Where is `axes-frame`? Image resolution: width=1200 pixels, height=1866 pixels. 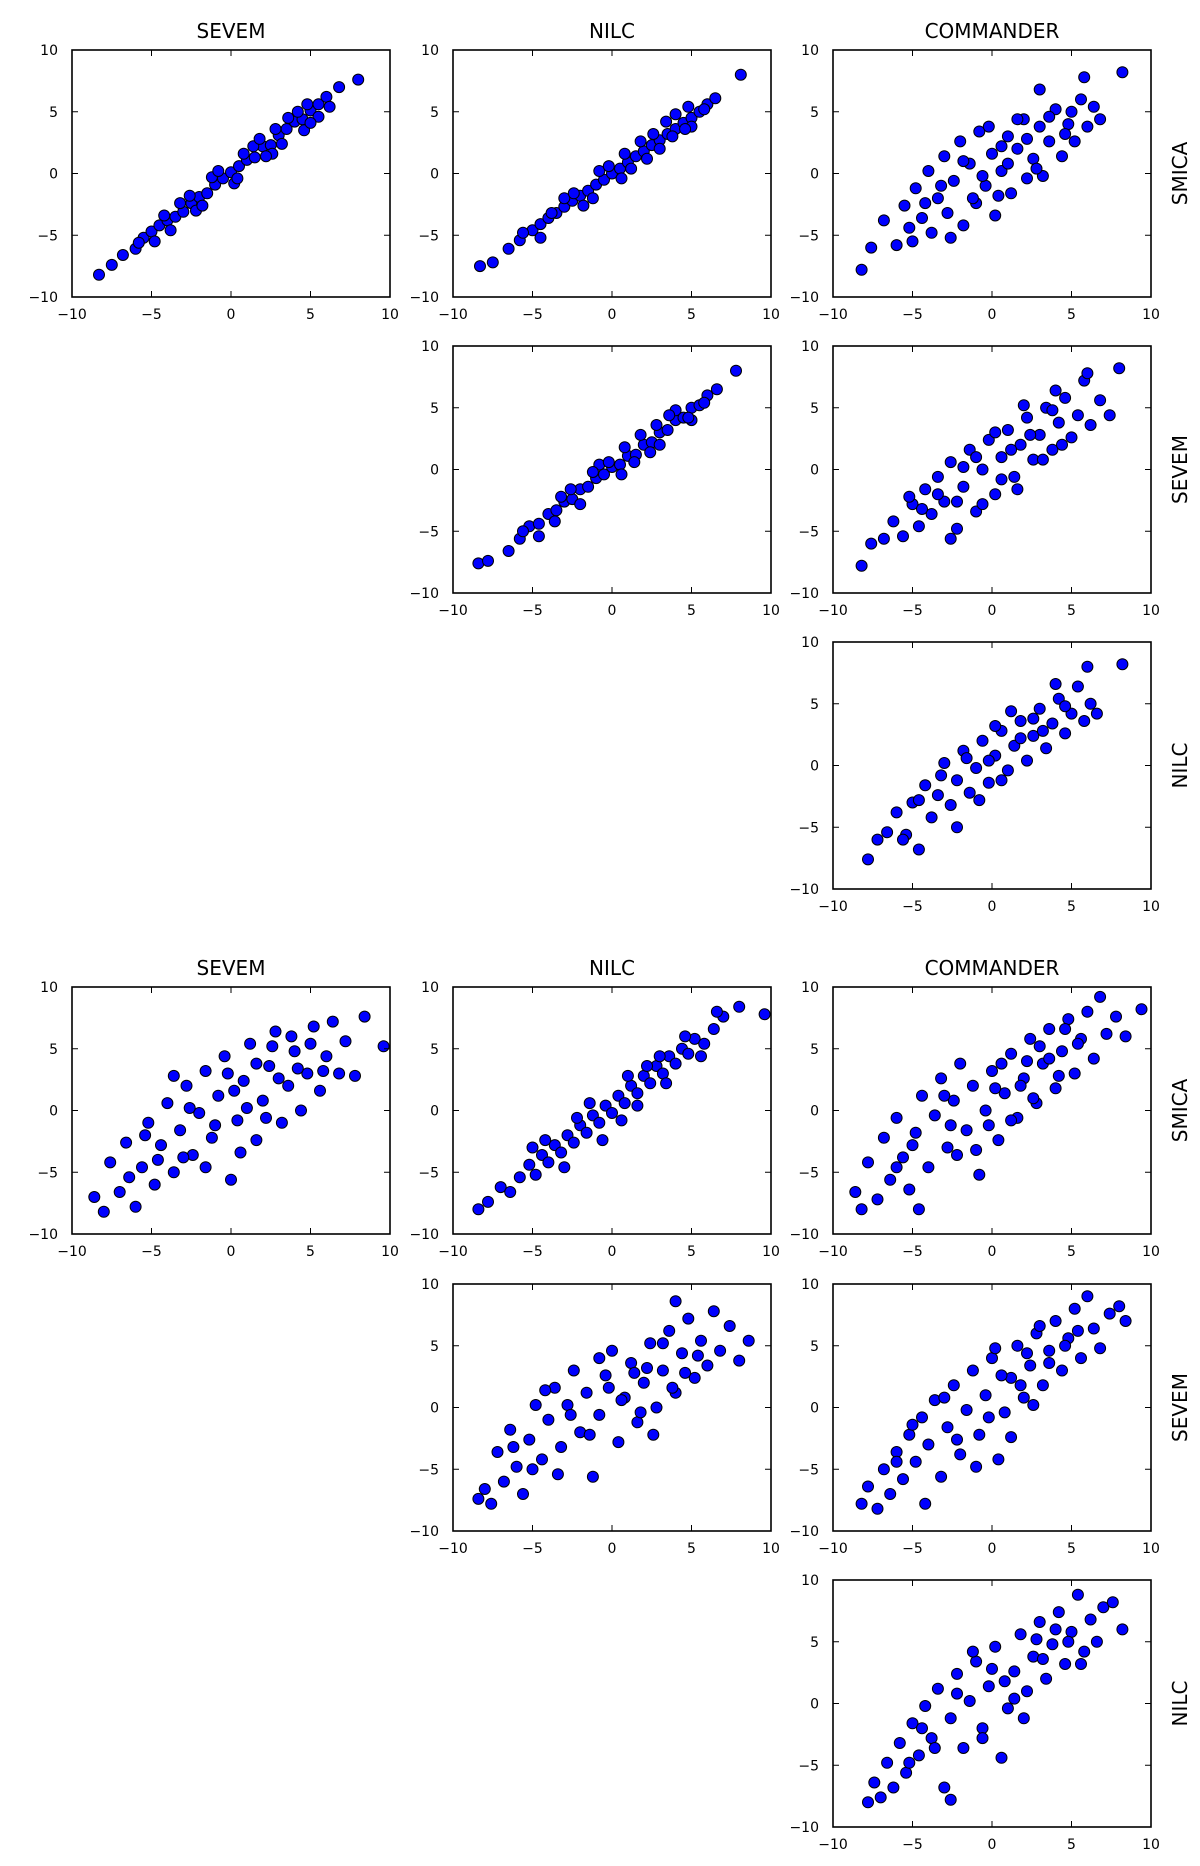 axes-frame is located at coordinates (612, 1407).